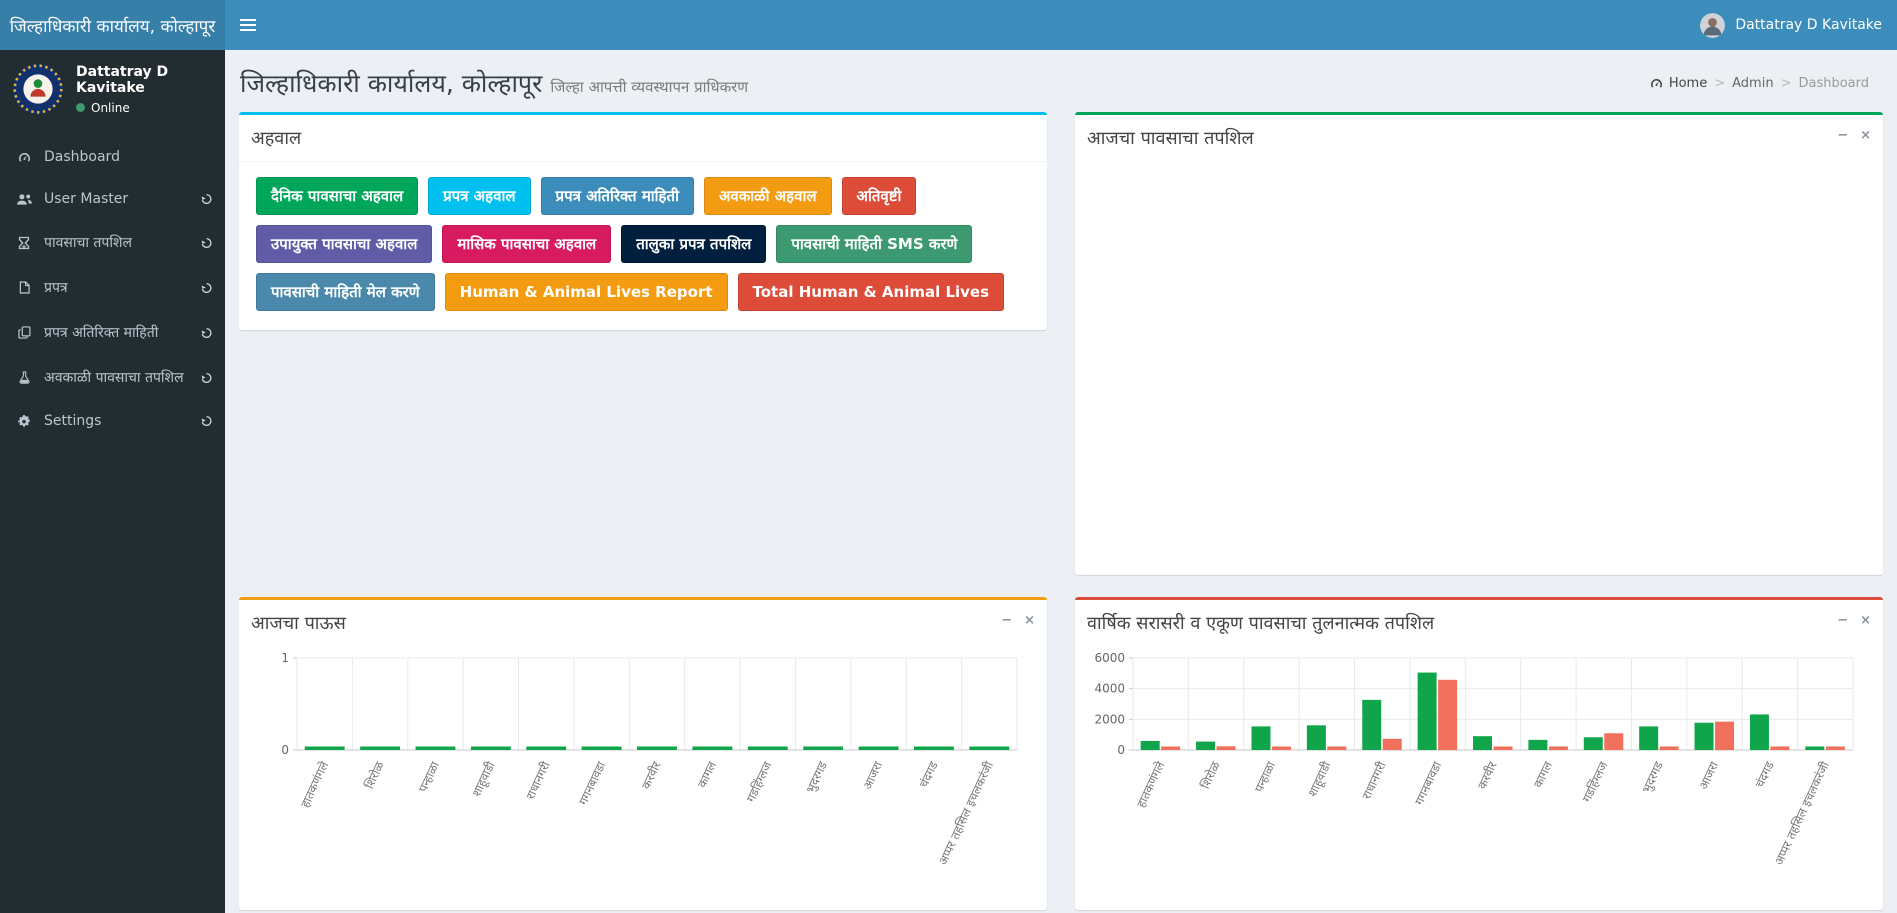 Image resolution: width=1897 pixels, height=913 pixels. What do you see at coordinates (112, 421) in the screenshot?
I see `sidebar-item-settings: Settings` at bounding box center [112, 421].